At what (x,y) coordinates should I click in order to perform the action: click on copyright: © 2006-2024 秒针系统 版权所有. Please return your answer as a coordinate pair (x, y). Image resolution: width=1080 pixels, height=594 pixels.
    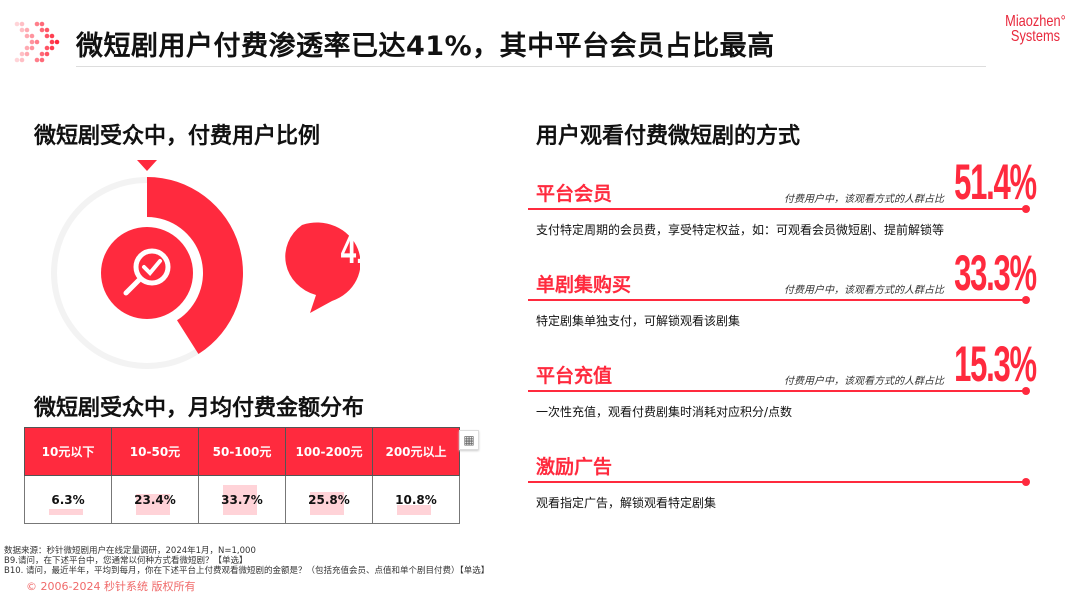
    Looking at the image, I should click on (111, 586).